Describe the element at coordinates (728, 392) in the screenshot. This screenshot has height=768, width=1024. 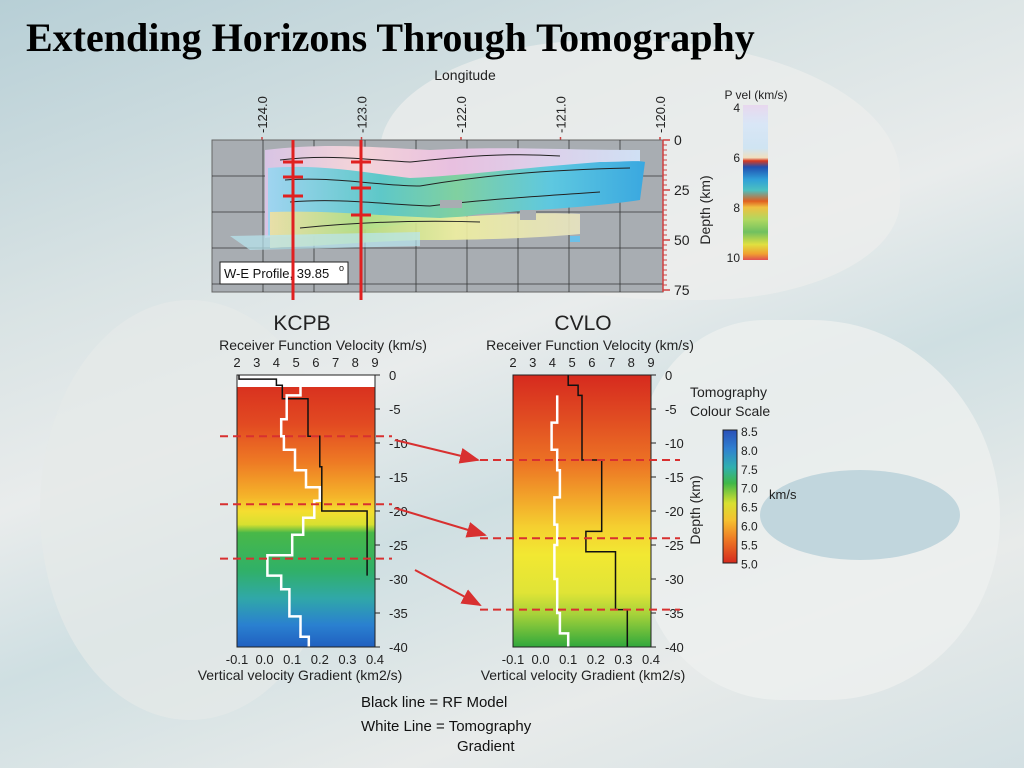
I see `tomo-scale-title-1: Tomography` at that location.